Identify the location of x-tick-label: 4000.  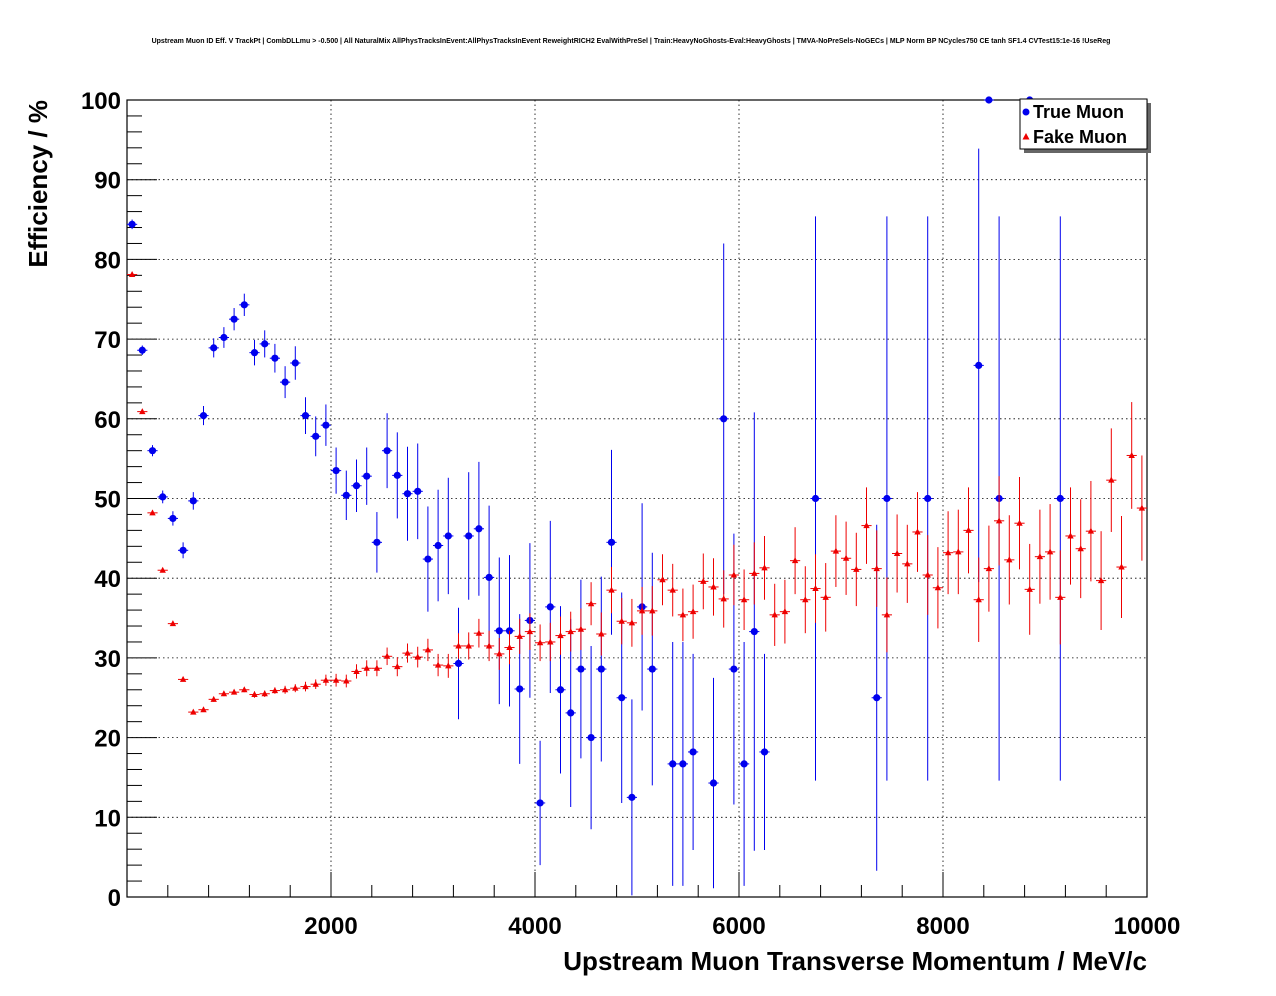
(534, 926).